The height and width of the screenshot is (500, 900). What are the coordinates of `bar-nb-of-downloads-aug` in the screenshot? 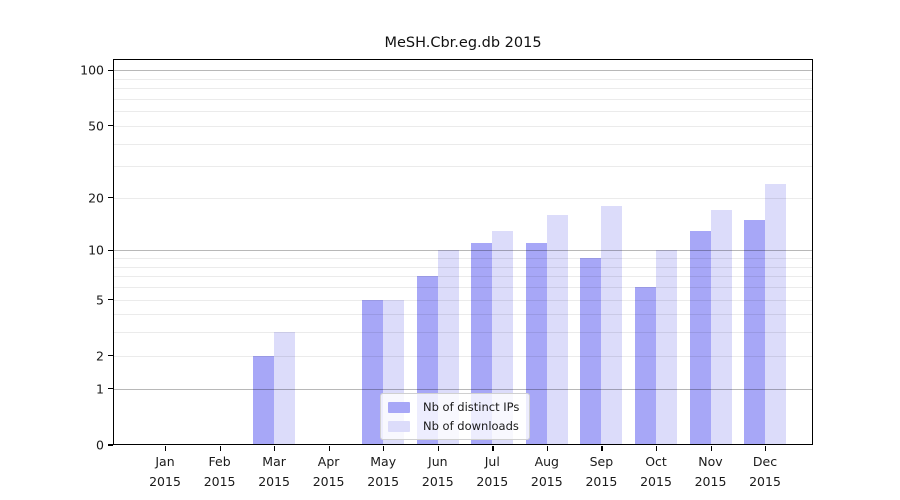 It's located at (557, 329).